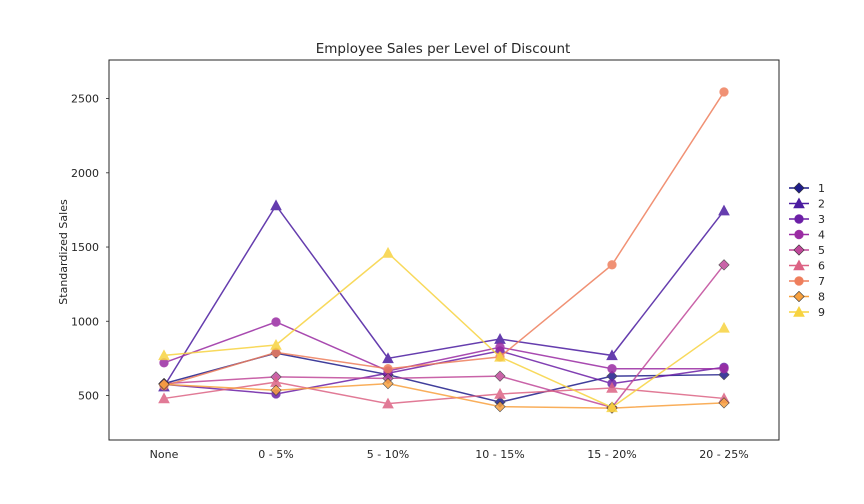 The width and height of the screenshot is (864, 504). What do you see at coordinates (821, 312) in the screenshot?
I see `legend-label: 9` at bounding box center [821, 312].